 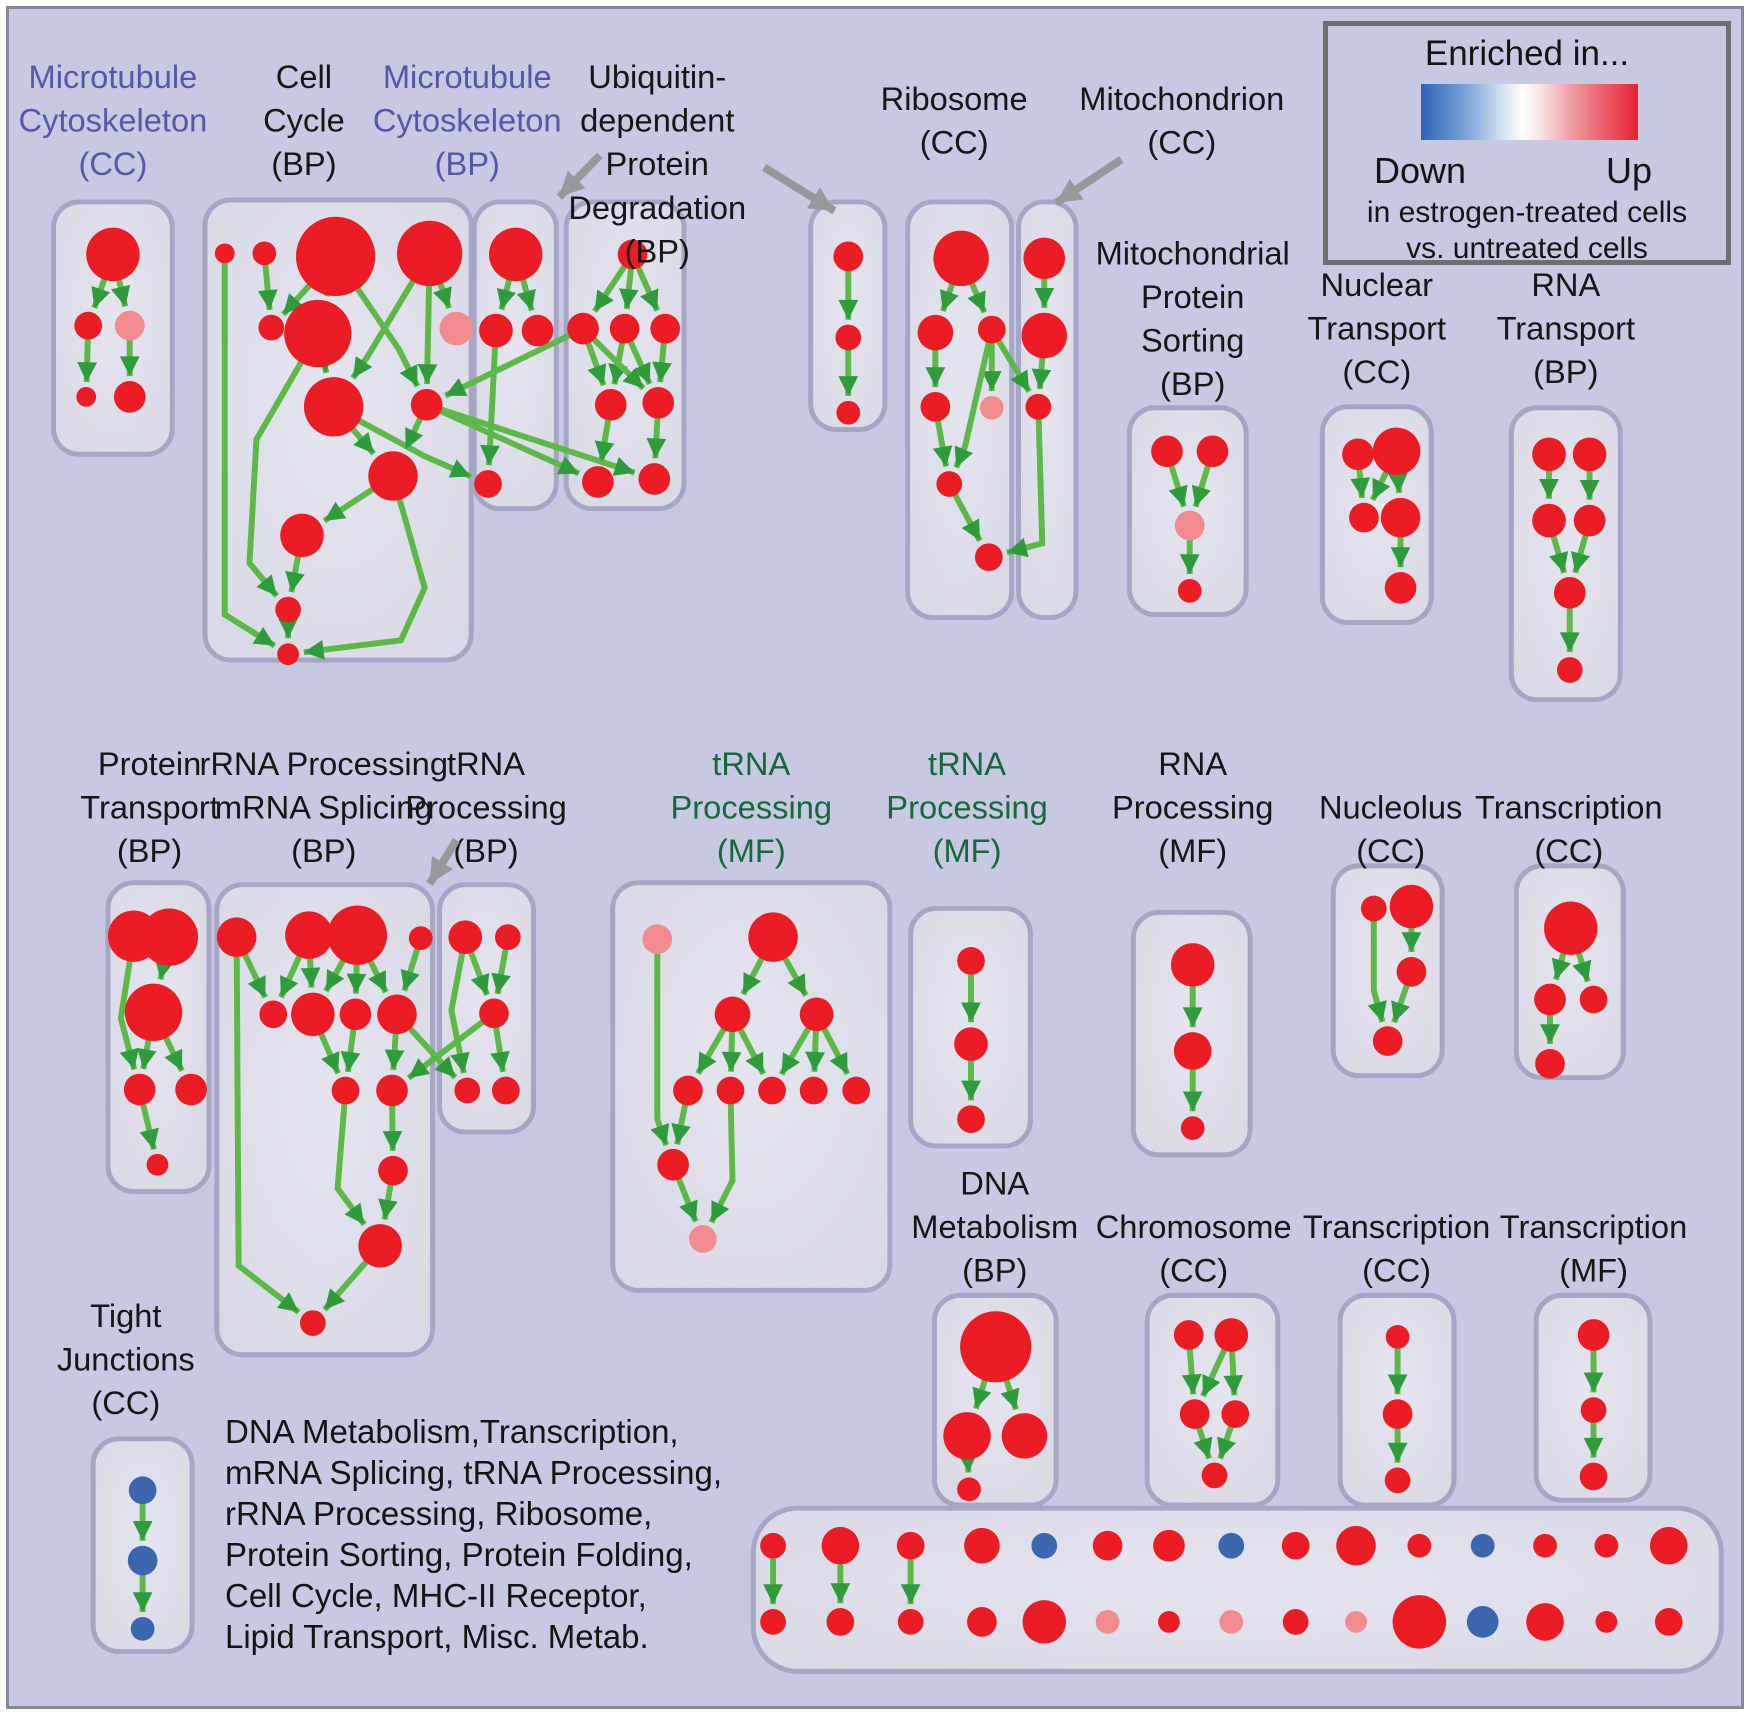 I want to click on label-rna-transport-bp: RNA Transport (BP), so click(x=1566, y=328).